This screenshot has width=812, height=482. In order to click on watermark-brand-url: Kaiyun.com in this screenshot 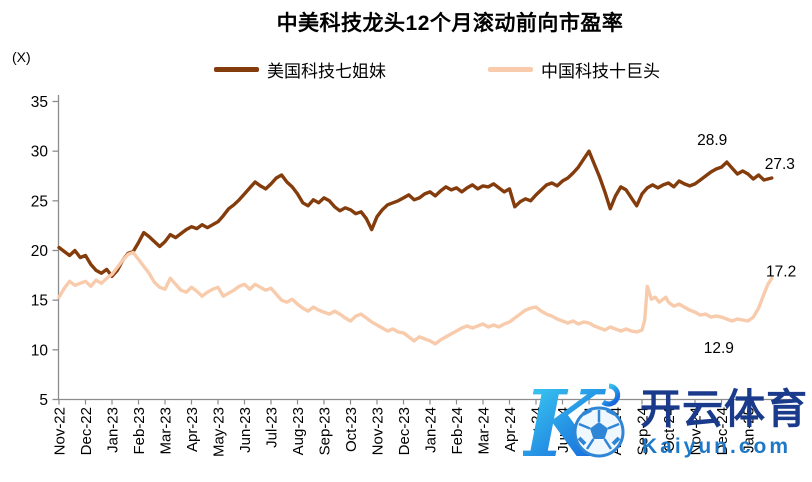, I will do `click(717, 446)`.